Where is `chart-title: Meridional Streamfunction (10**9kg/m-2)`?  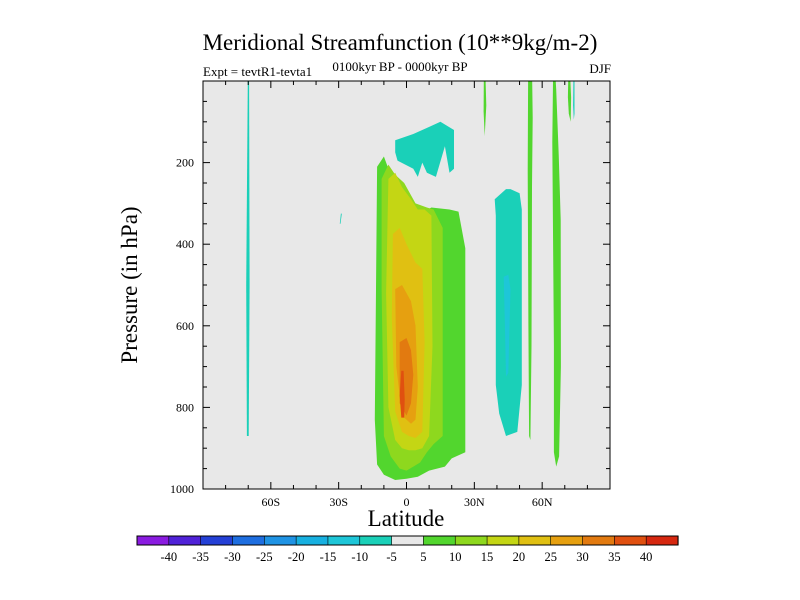 chart-title: Meridional Streamfunction (10**9kg/m-2) is located at coordinates (400, 42).